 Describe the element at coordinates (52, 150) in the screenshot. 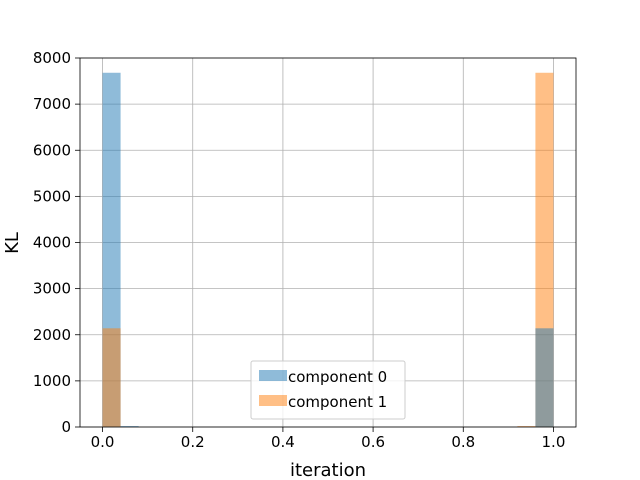

I see `y-tick-label: 6000` at that location.